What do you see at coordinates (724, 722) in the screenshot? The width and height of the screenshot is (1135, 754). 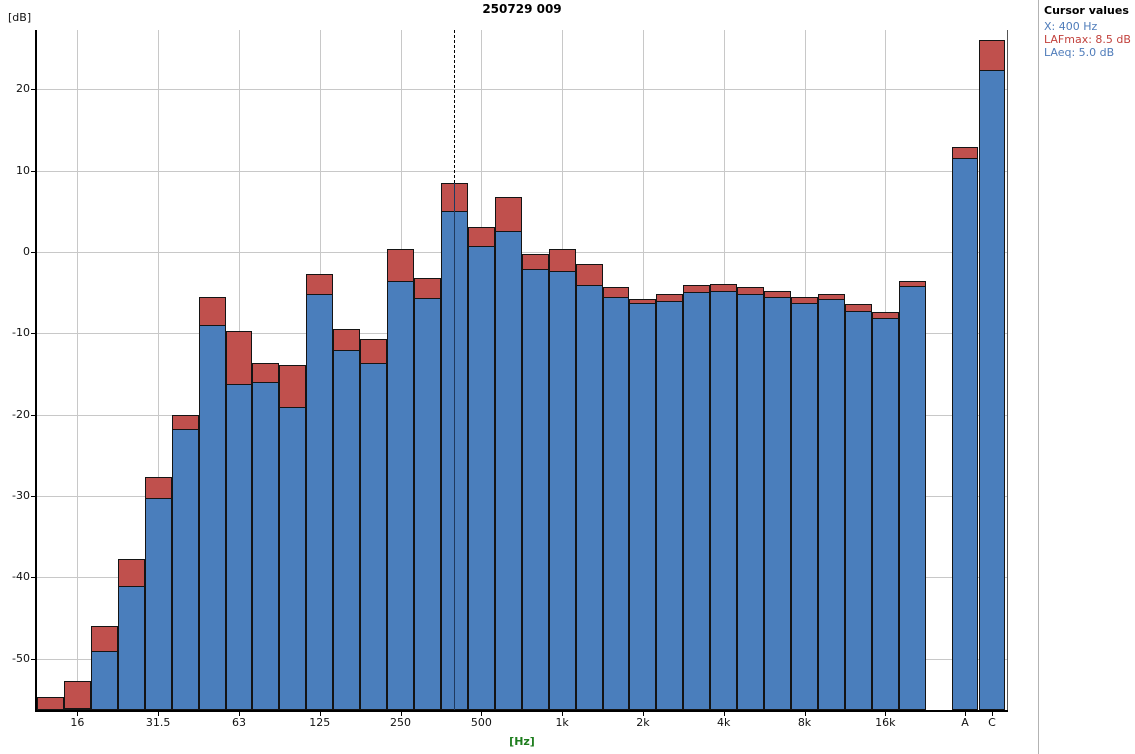 I see `x-tick-label: 4k` at bounding box center [724, 722].